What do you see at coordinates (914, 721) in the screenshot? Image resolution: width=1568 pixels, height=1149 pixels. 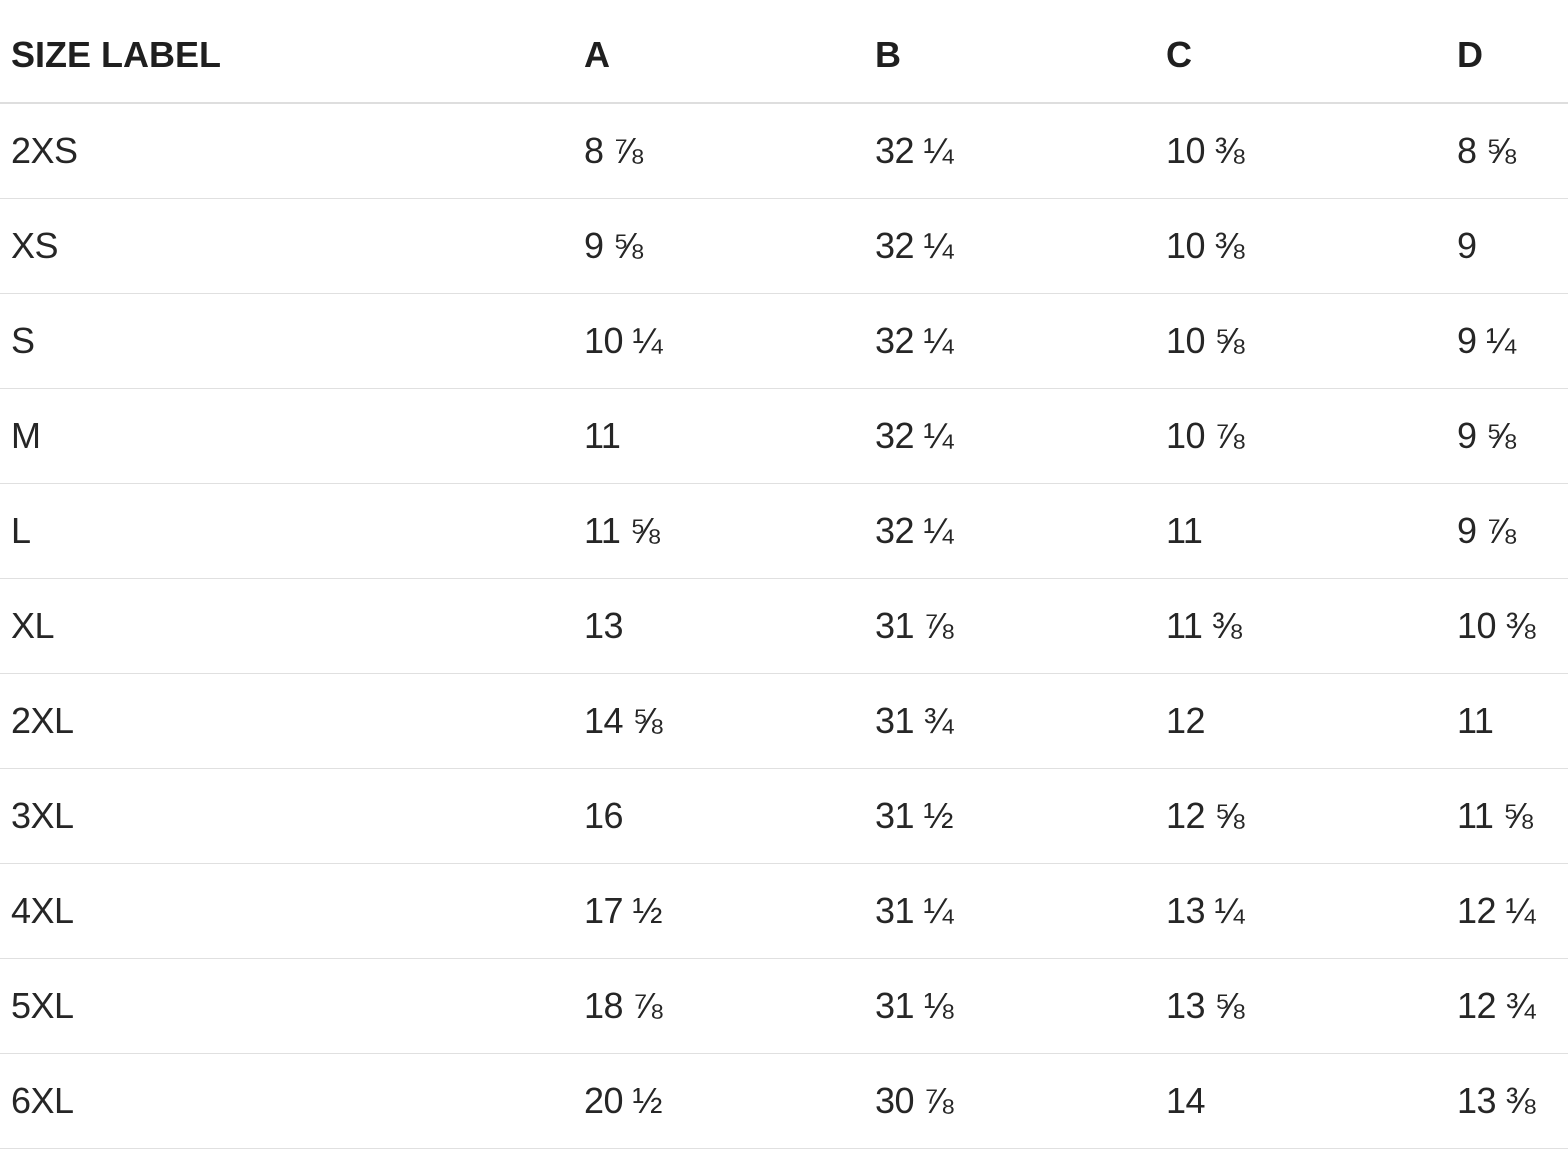 I see `row-value-b: 31 ¾` at bounding box center [914, 721].